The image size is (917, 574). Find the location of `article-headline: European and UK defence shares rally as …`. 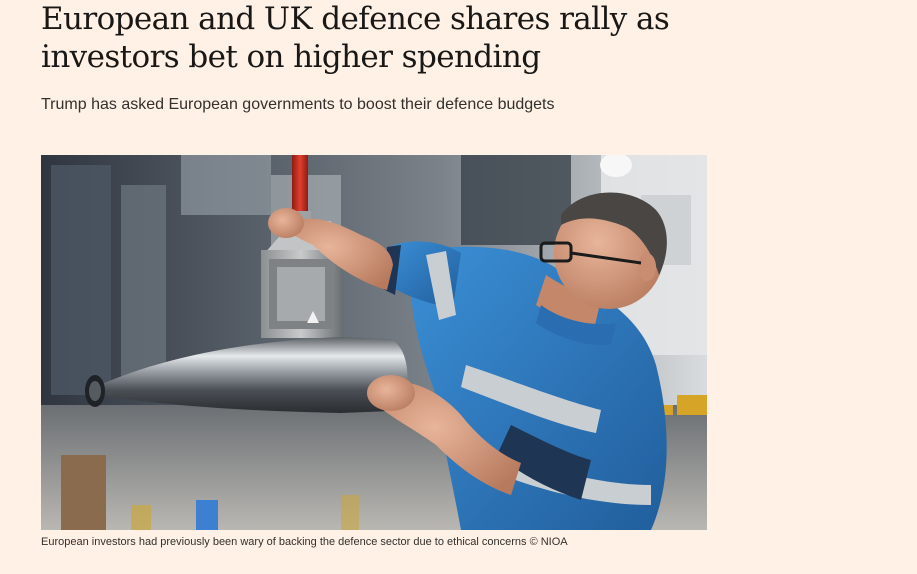

article-headline: European and UK defence shares rally as … is located at coordinates (421, 38).